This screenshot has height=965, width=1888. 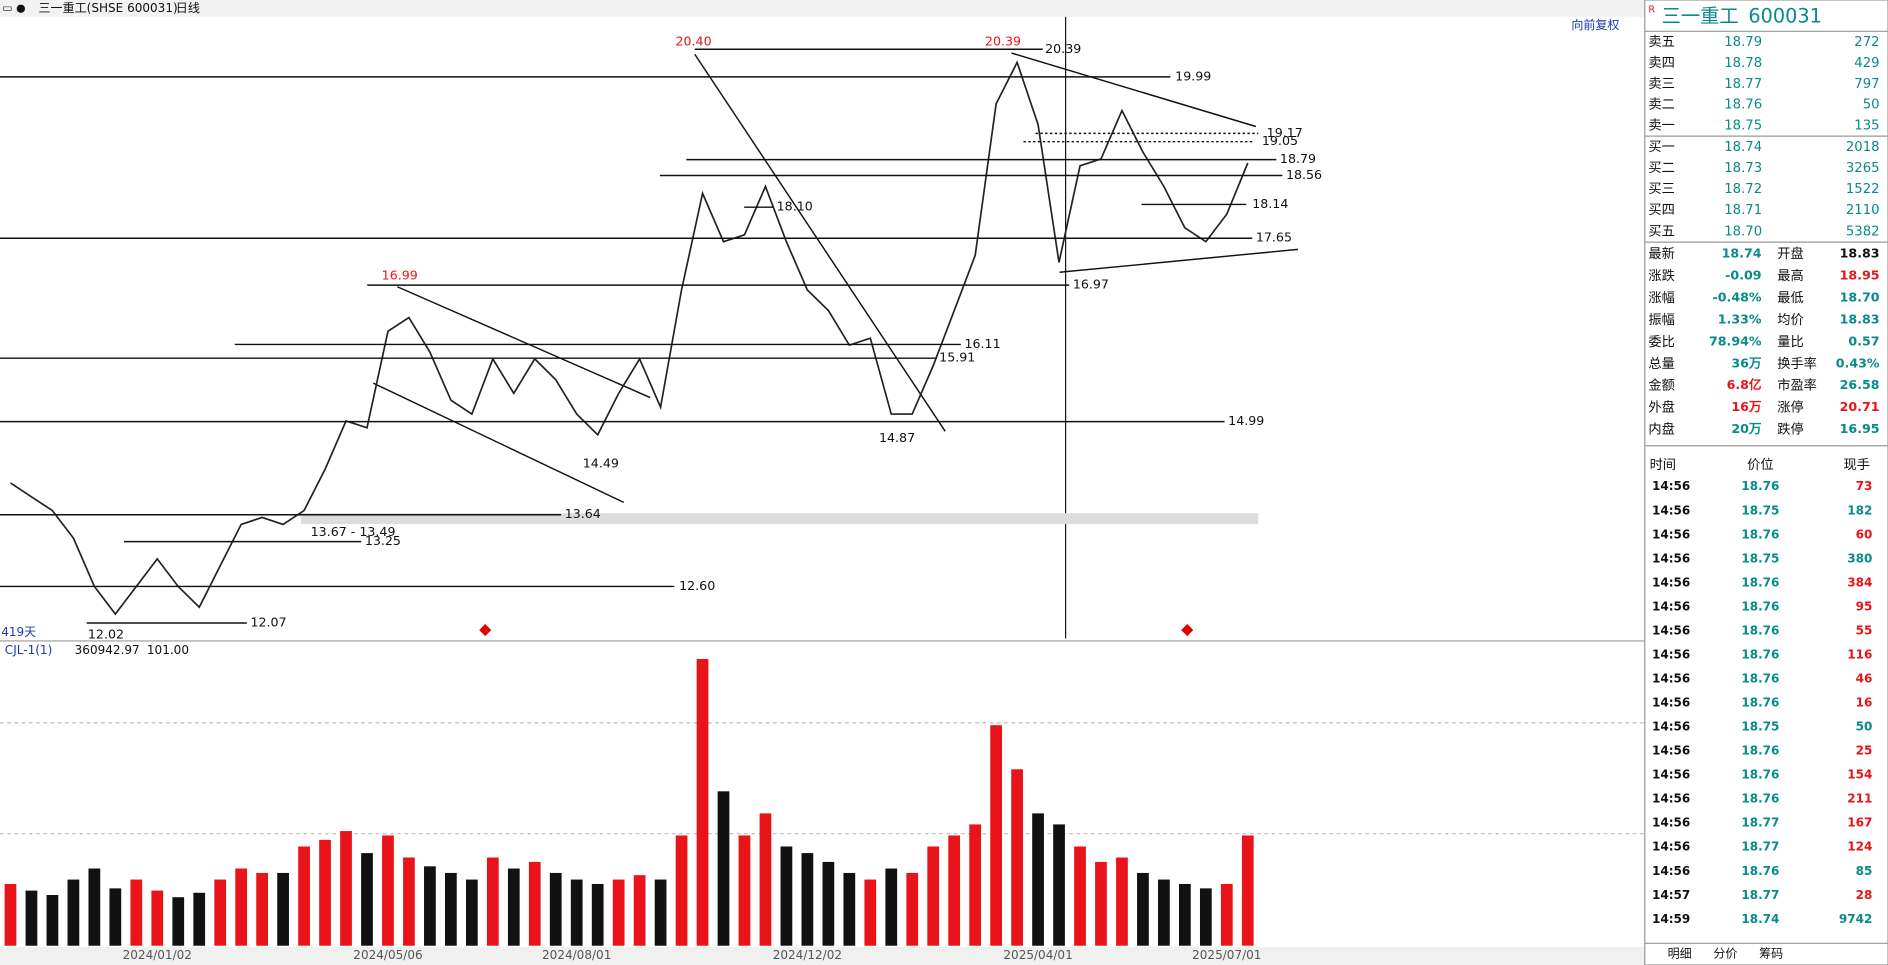 What do you see at coordinates (1864, 534) in the screenshot?
I see `trade-volume: 60` at bounding box center [1864, 534].